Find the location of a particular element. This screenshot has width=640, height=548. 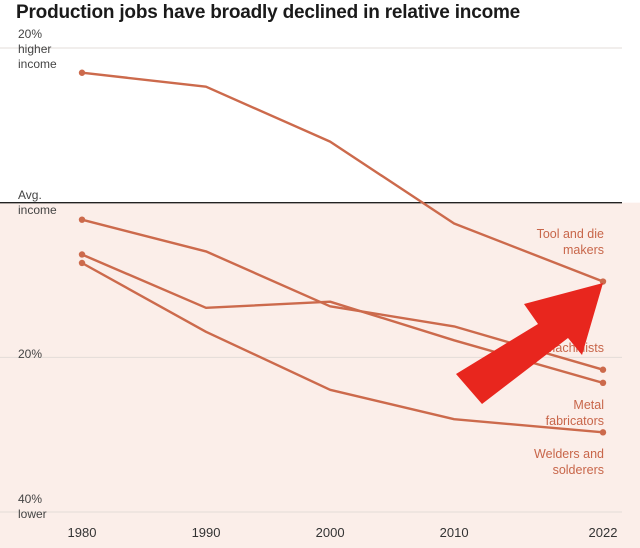

series-label: Metal fabricators is located at coordinates (575, 413).